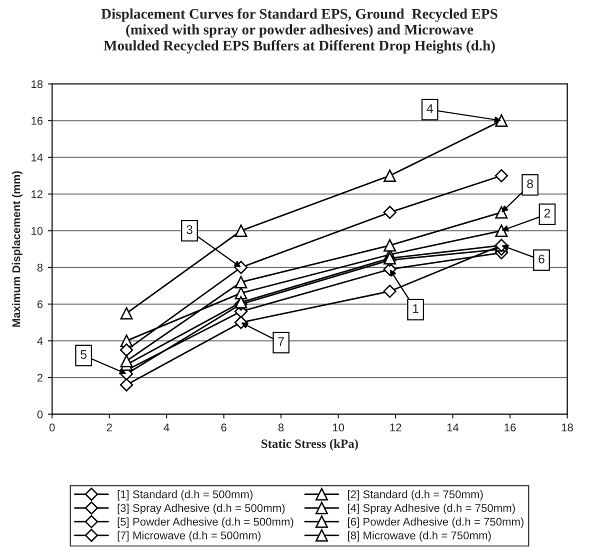  I want to click on legend-label: [2] Standard (d.h = 750mm), so click(415, 495).